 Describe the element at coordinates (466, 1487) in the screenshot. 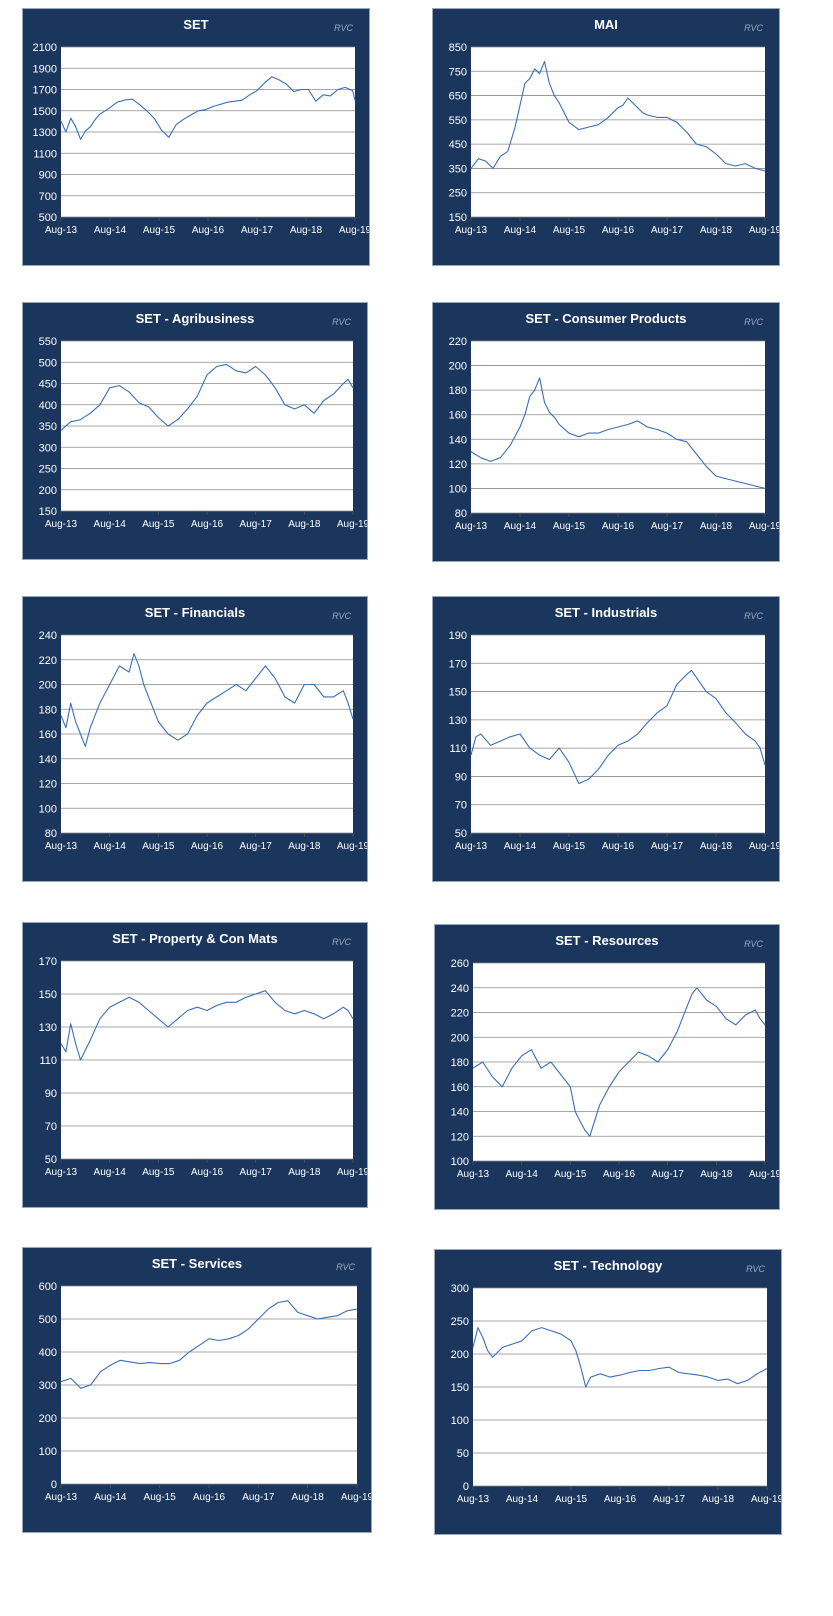

I see `y-tick-label: 0` at that location.